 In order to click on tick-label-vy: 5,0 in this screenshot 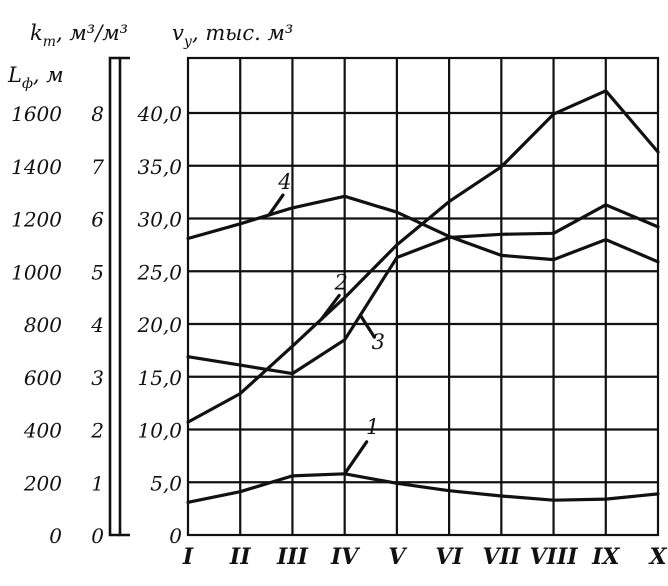, I will do `click(166, 483)`.